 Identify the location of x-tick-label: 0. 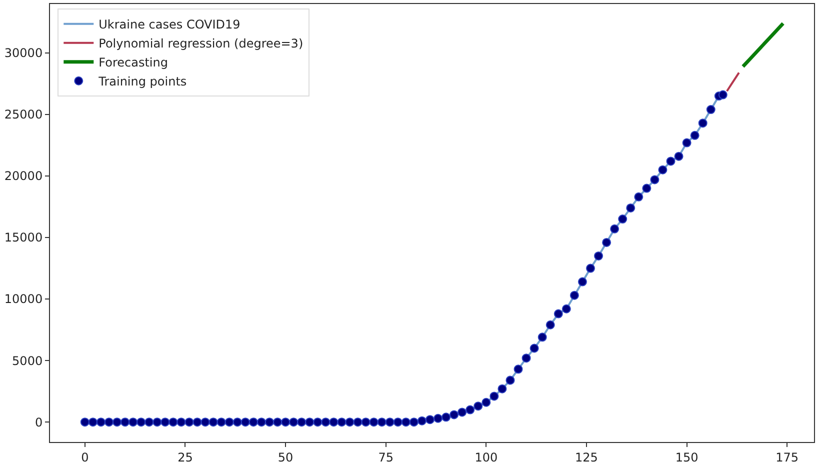
(85, 457).